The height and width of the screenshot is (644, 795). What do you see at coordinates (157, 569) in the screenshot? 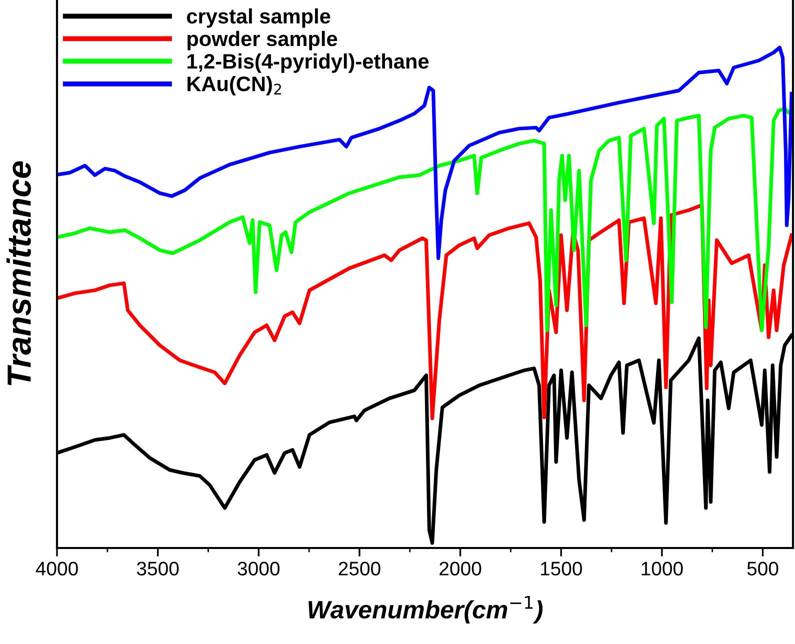
I see `x-tick-label: 3500` at bounding box center [157, 569].